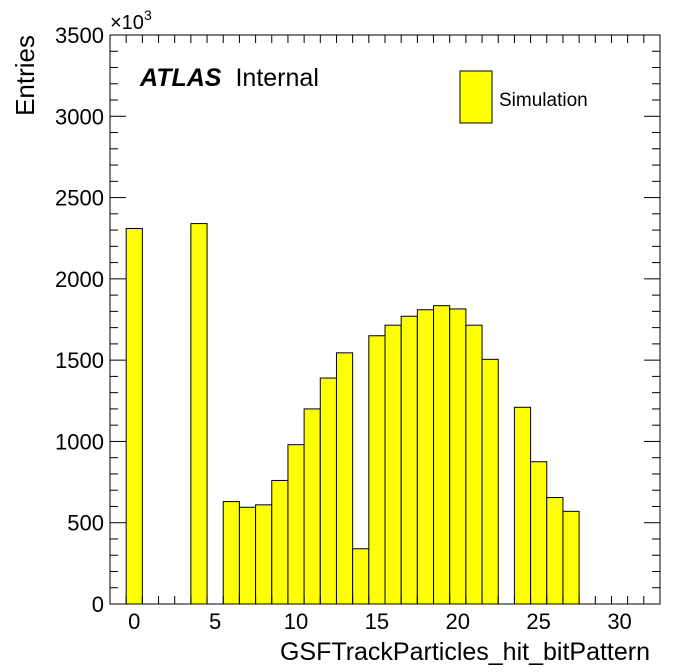 Image resolution: width=696 pixels, height=672 pixels. Describe the element at coordinates (215, 621) in the screenshot. I see `x-tick-label: 5` at that location.